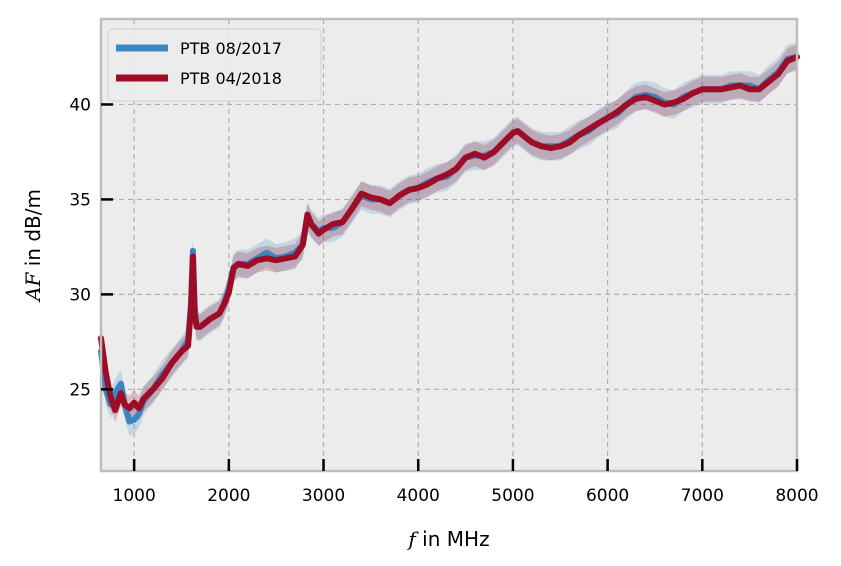  What do you see at coordinates (323, 496) in the screenshot?
I see `x-tick-label: 3000` at bounding box center [323, 496].